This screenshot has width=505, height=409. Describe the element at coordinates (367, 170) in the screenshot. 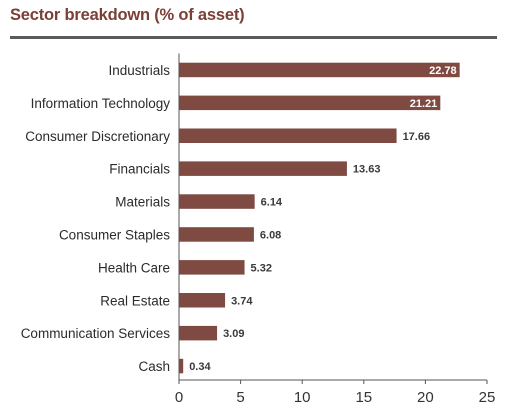

I see `value-label: 13.63` at that location.